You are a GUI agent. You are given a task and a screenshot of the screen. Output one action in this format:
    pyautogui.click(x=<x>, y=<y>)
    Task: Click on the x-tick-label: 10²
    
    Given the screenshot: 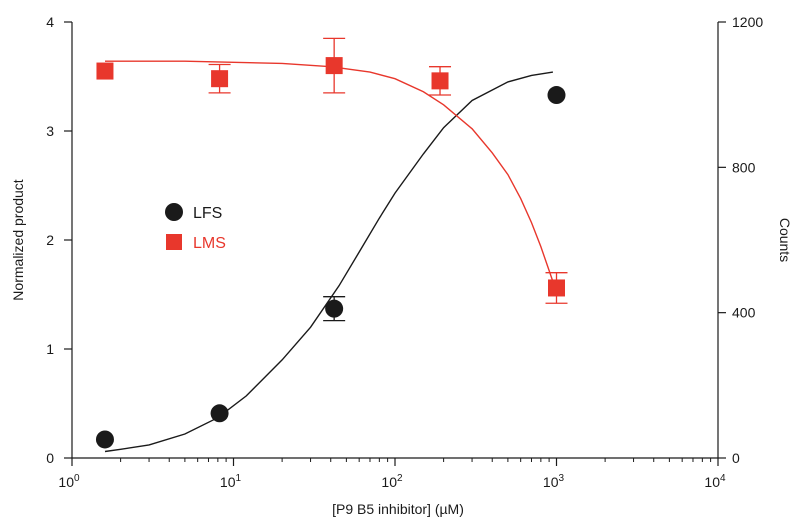 What is the action you would take?
    pyautogui.click(x=392, y=481)
    